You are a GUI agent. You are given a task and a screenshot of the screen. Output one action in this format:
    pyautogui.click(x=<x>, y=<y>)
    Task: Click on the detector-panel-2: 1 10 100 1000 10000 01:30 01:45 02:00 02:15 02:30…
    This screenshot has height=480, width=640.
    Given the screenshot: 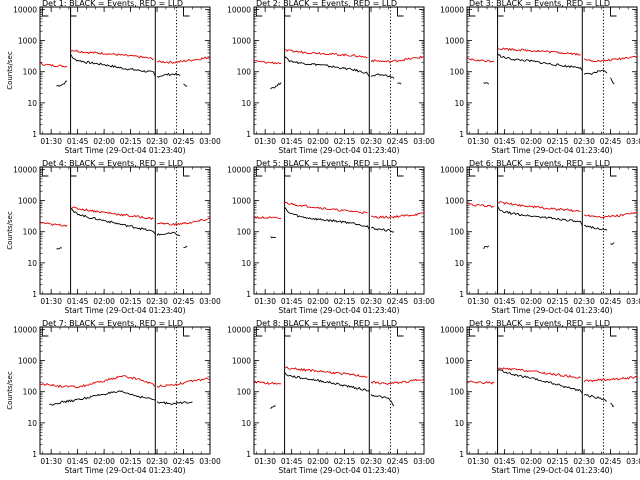 What is the action you would take?
    pyautogui.click(x=331, y=77)
    